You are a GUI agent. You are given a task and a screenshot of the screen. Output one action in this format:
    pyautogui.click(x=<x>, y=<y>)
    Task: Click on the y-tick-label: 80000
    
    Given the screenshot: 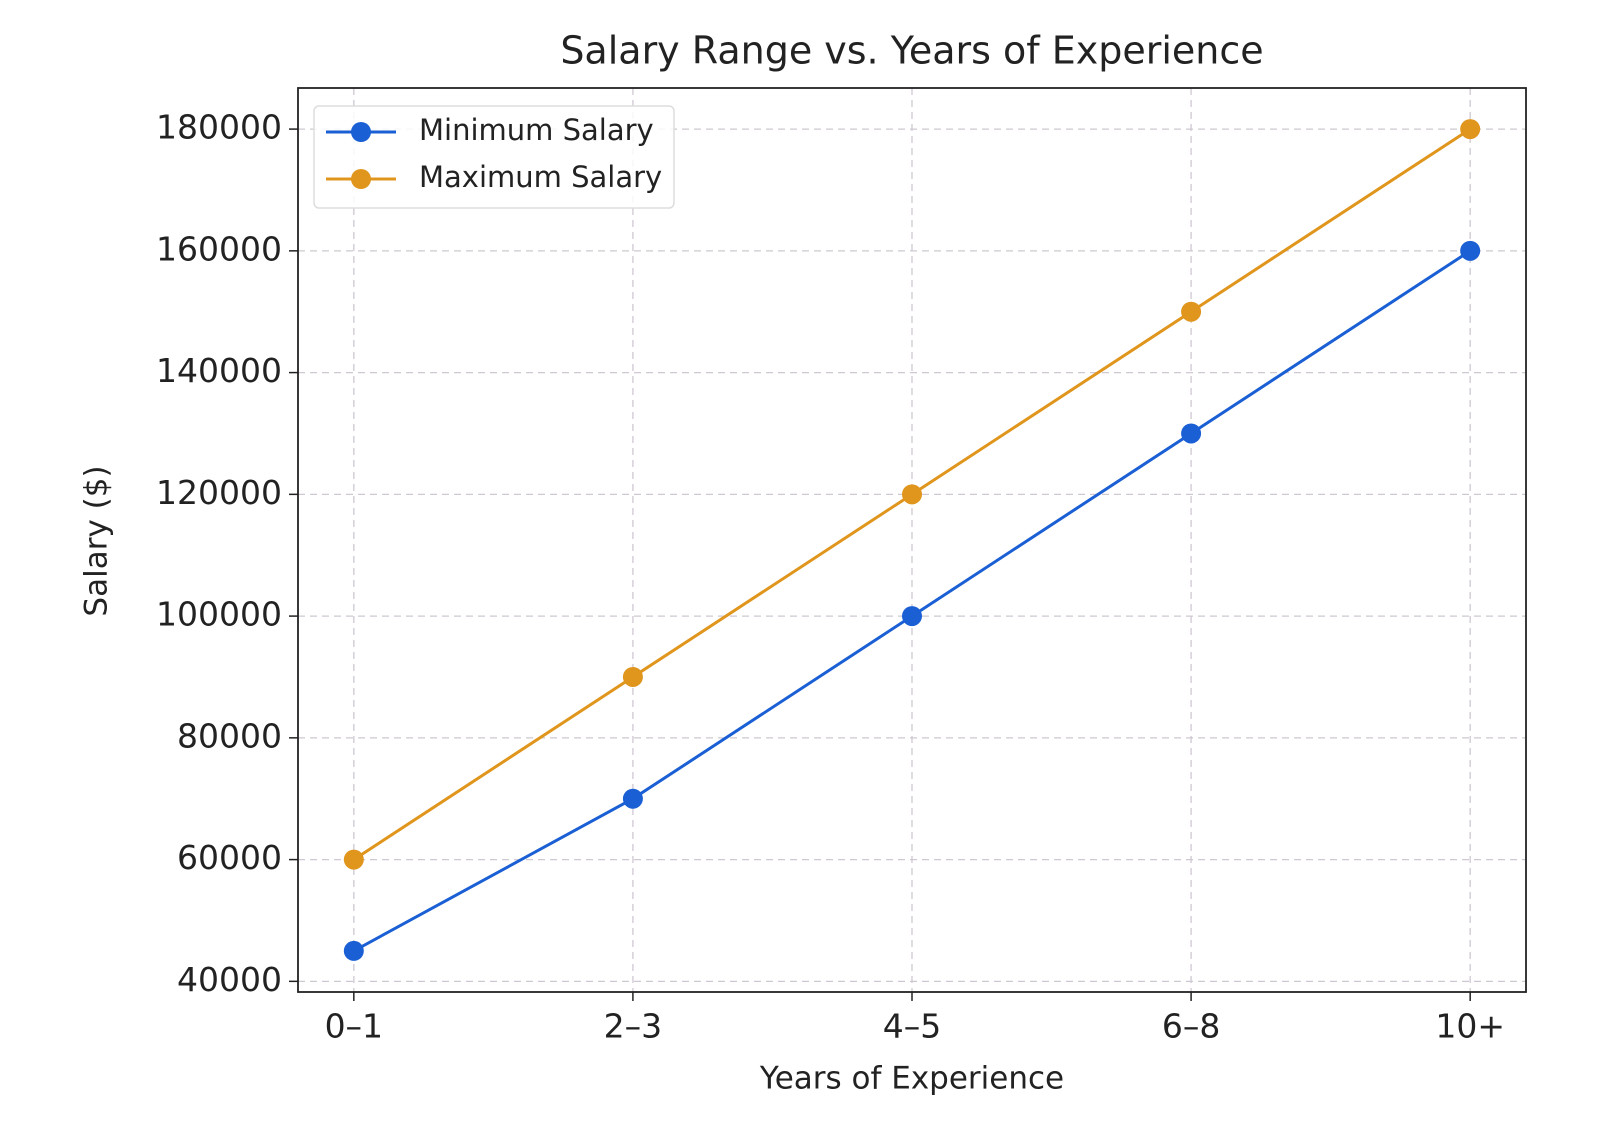 What is the action you would take?
    pyautogui.click(x=229, y=735)
    